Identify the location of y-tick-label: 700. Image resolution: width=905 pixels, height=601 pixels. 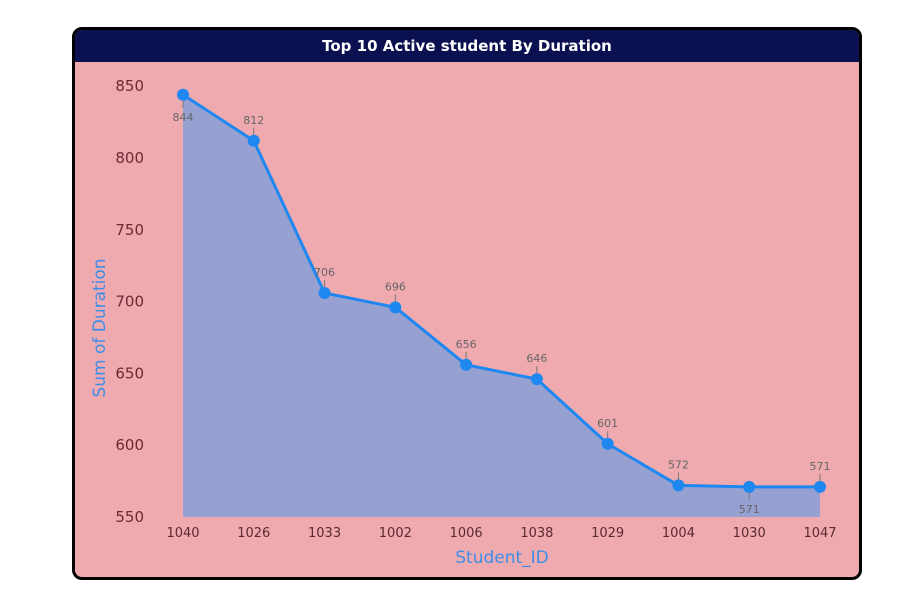
(129, 302).